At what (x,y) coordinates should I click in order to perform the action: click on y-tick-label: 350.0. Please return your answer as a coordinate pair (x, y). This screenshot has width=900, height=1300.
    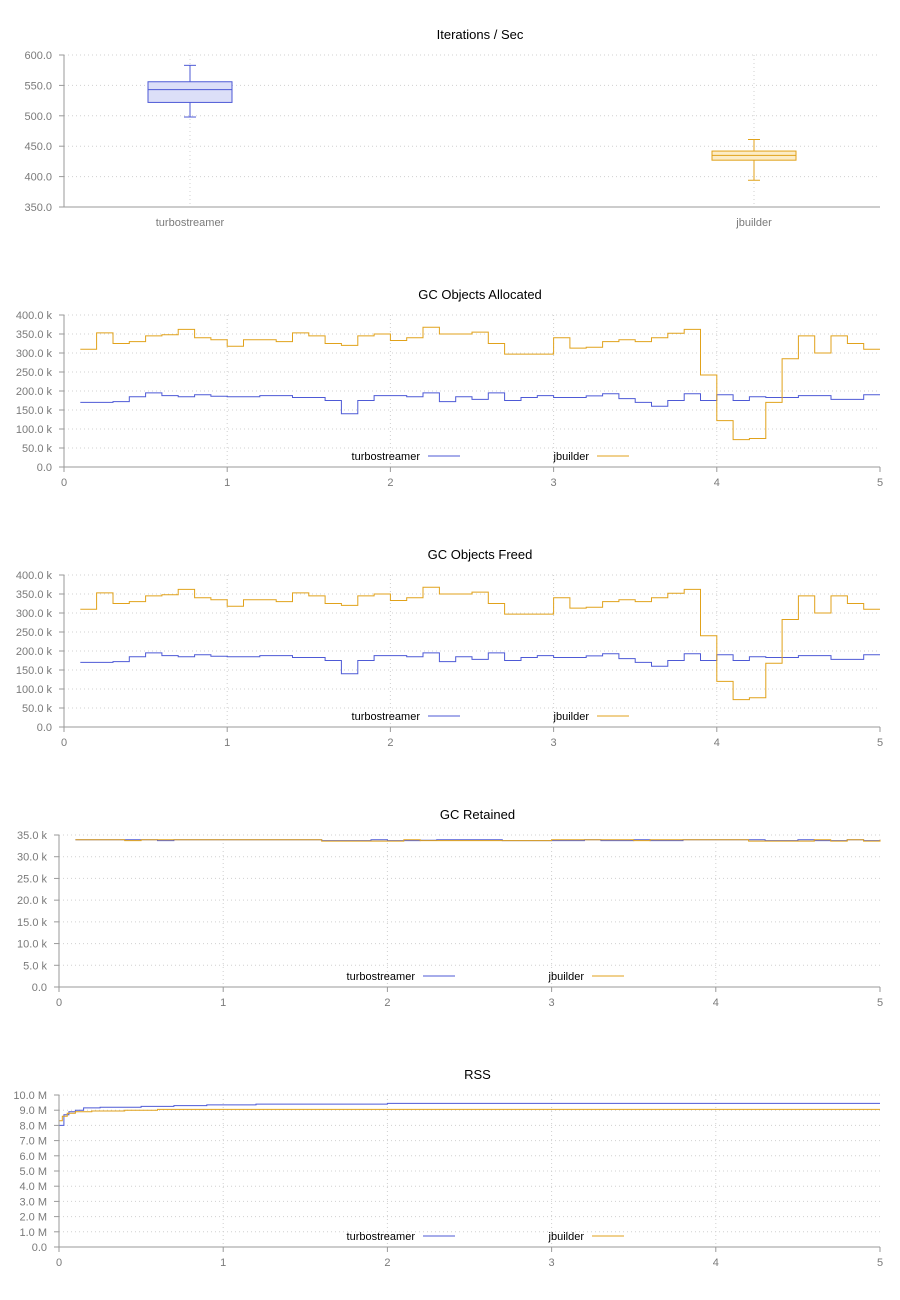
    Looking at the image, I should click on (38, 208).